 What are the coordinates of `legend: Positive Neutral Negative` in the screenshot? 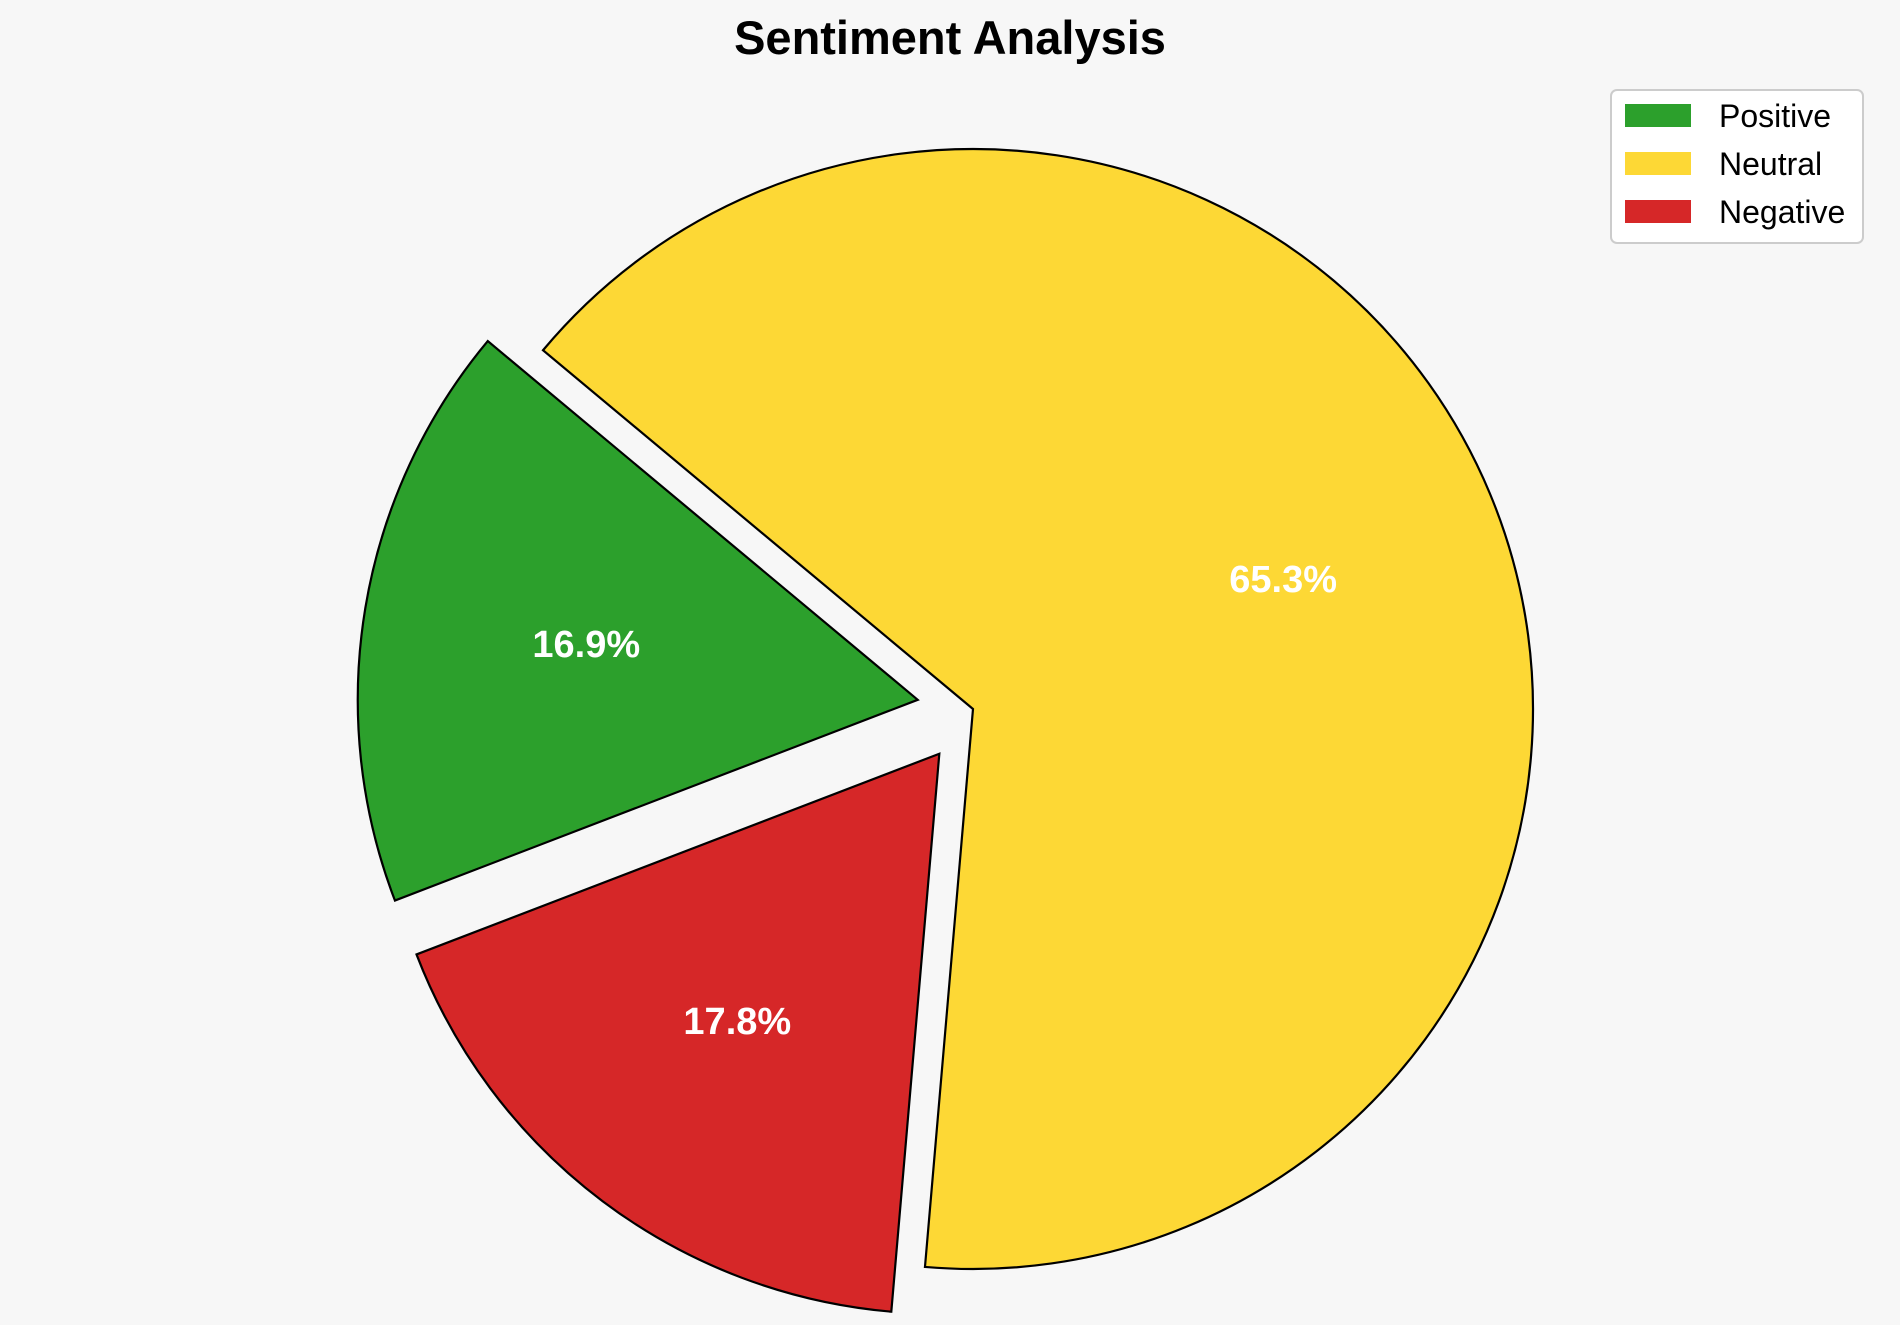 It's located at (1737, 166).